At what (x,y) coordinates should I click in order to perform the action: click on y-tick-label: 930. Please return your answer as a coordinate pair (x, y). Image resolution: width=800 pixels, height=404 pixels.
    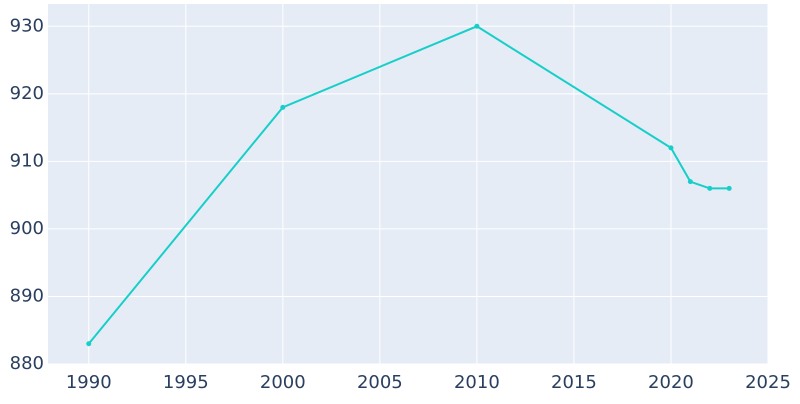
    Looking at the image, I should click on (27, 25).